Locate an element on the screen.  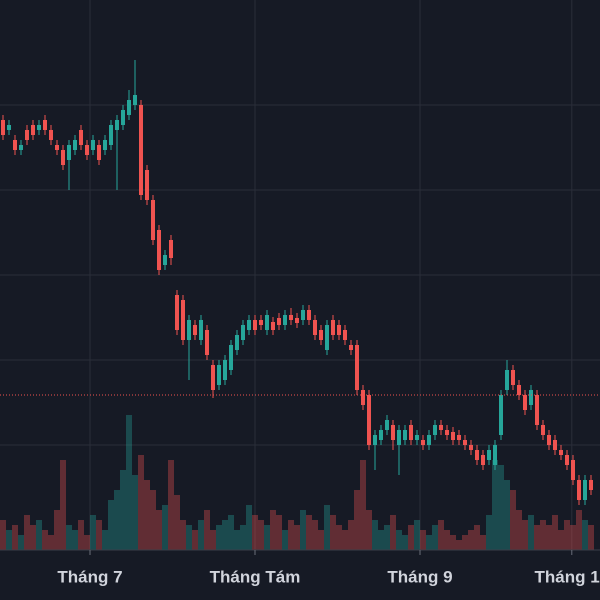
x-tick-label: Tháng 9 is located at coordinates (419, 576).